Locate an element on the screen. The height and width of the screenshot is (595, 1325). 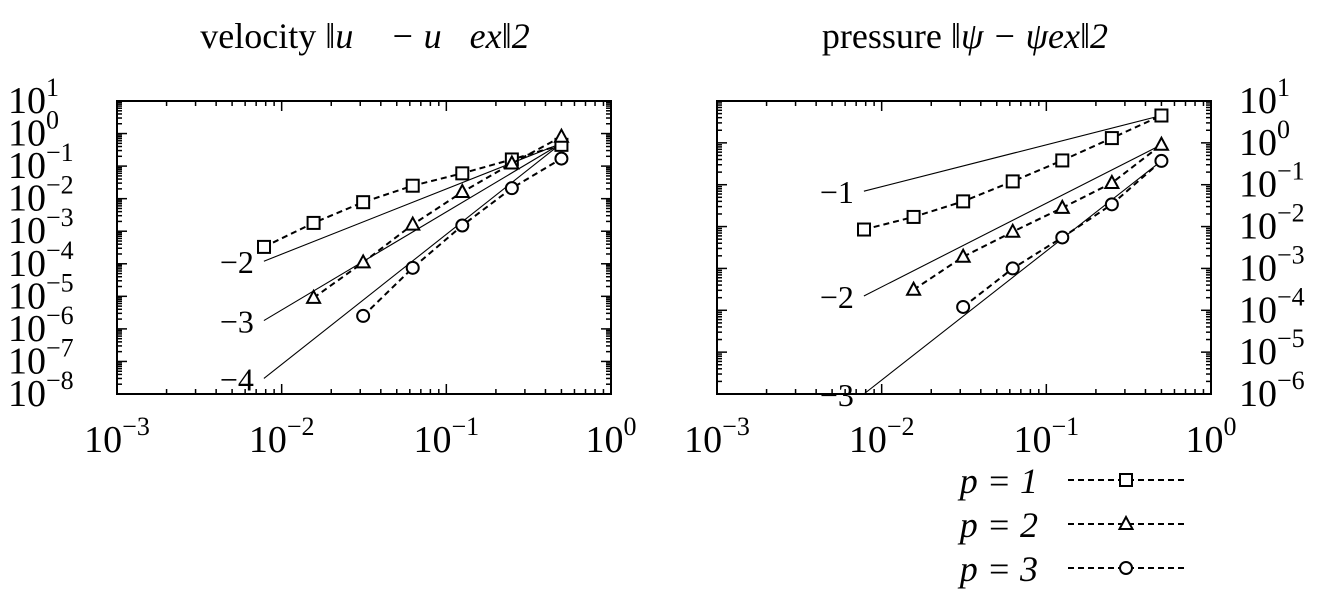
chart-title: velocity ‖u⃗ − u⃗ex‖2 is located at coordinates (364, 36).